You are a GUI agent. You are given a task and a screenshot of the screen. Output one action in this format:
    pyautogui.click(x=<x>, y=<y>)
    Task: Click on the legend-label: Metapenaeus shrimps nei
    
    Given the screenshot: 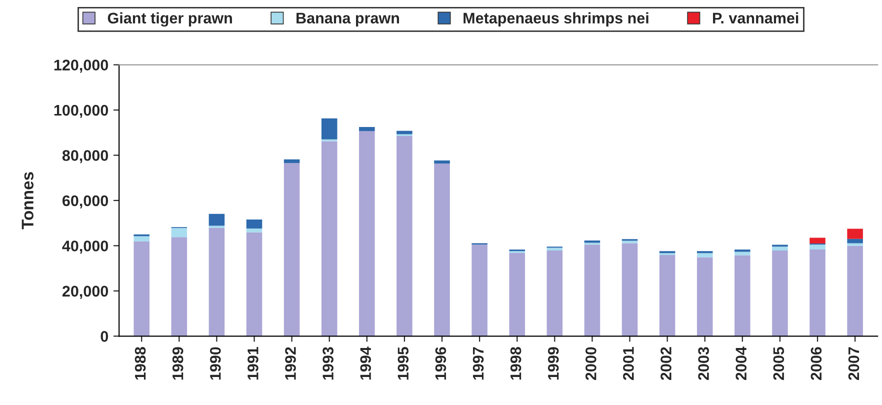 What is the action you would take?
    pyautogui.click(x=556, y=19)
    